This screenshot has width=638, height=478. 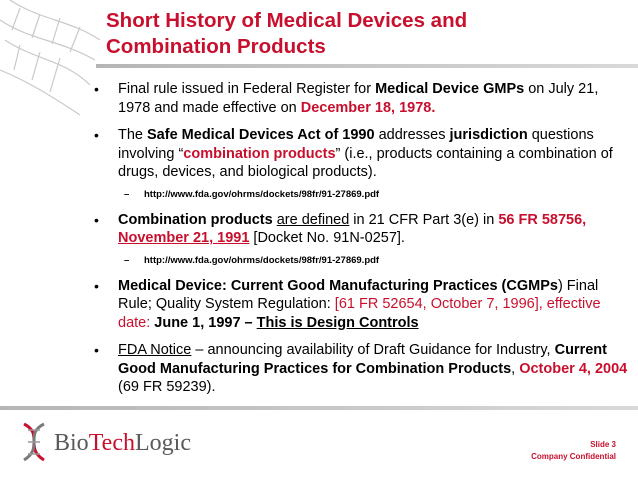 I want to click on logo-wordmark: BioTechLogic, so click(x=122, y=443).